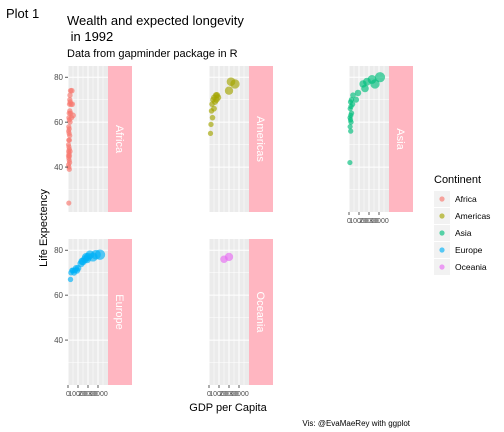  Describe the element at coordinates (93, 139) in the screenshot. I see `facet-panel-africa: Africa 40 60 80` at that location.